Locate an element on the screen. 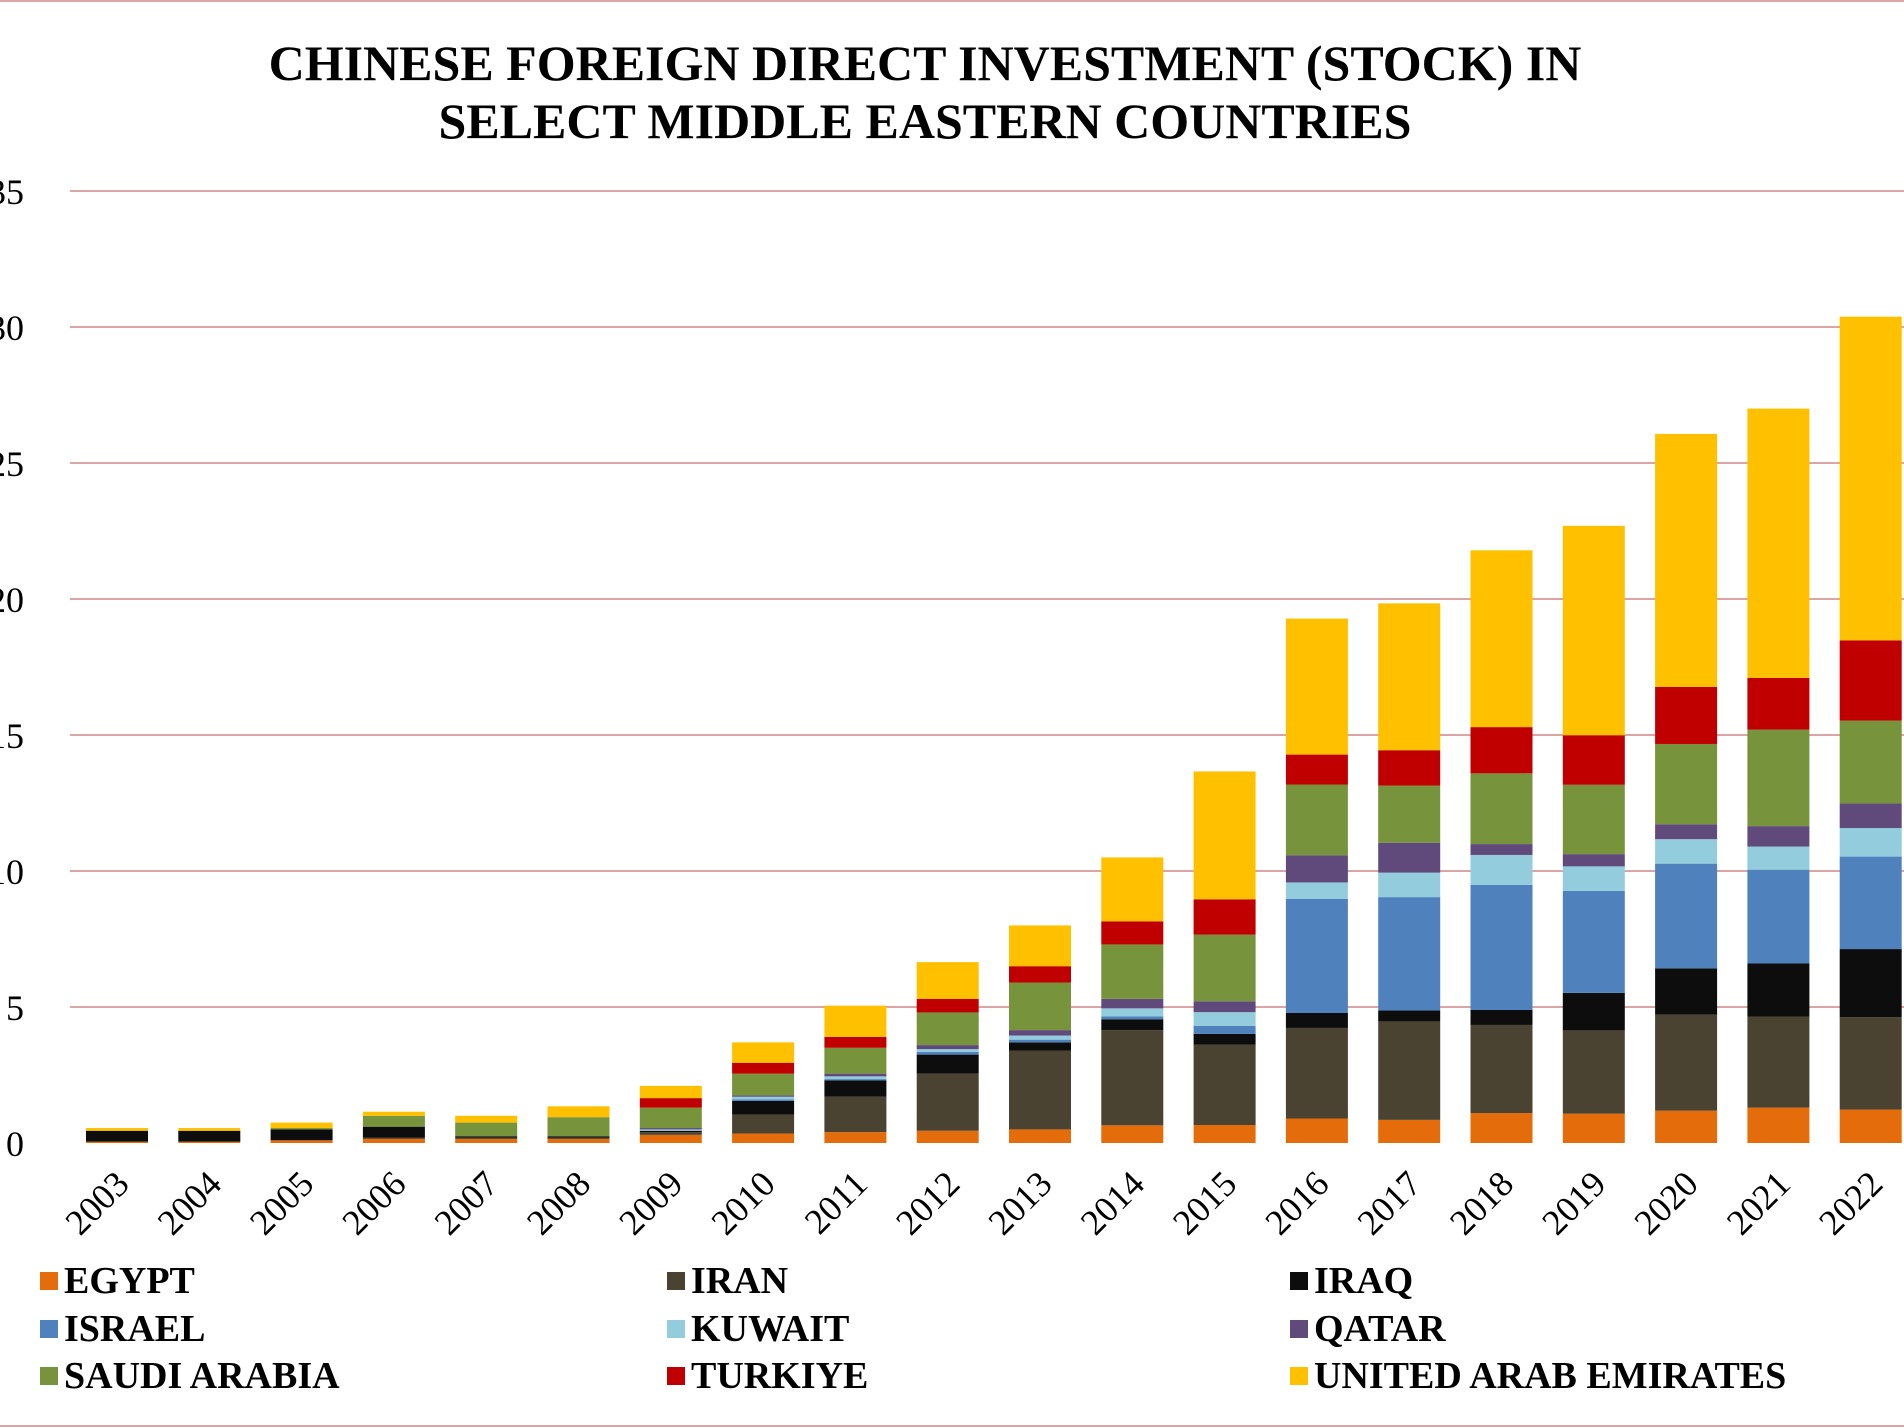 Image resolution: width=1904 pixels, height=1428 pixels. bar-segment-israel-2021 is located at coordinates (1778, 916).